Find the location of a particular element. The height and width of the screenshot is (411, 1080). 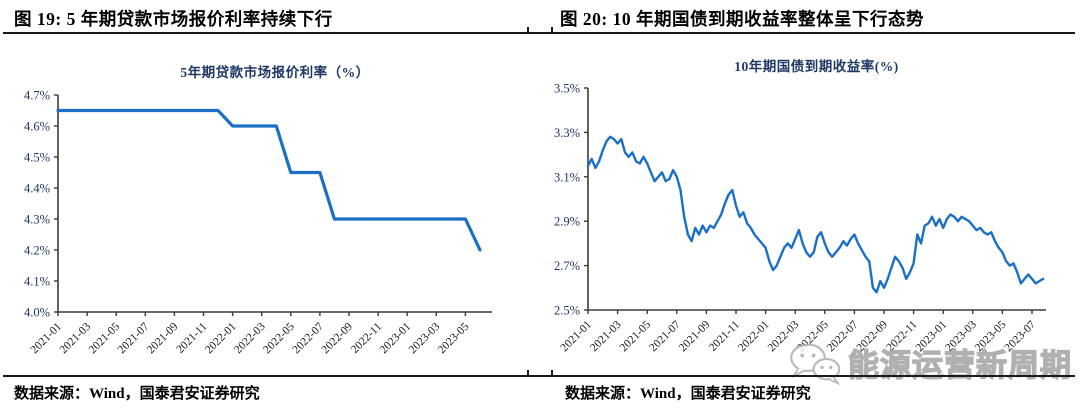

y-tick-label: 4.5% is located at coordinates (37, 158).